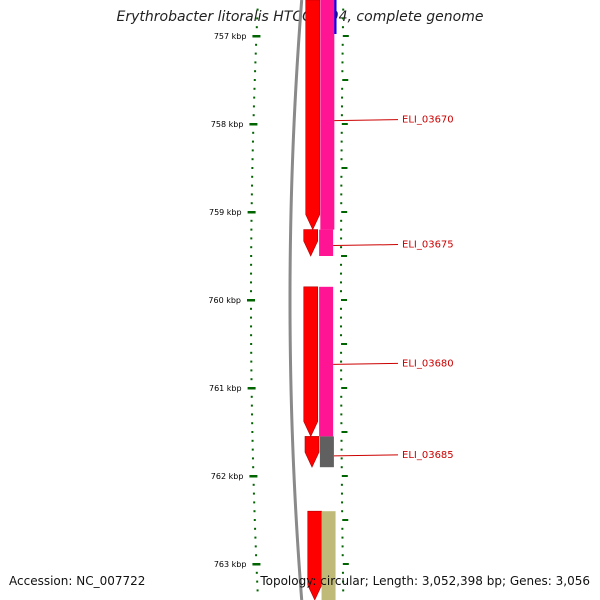 This screenshot has width=600, height=600. I want to click on gene-label-leader, so click(366, 455).